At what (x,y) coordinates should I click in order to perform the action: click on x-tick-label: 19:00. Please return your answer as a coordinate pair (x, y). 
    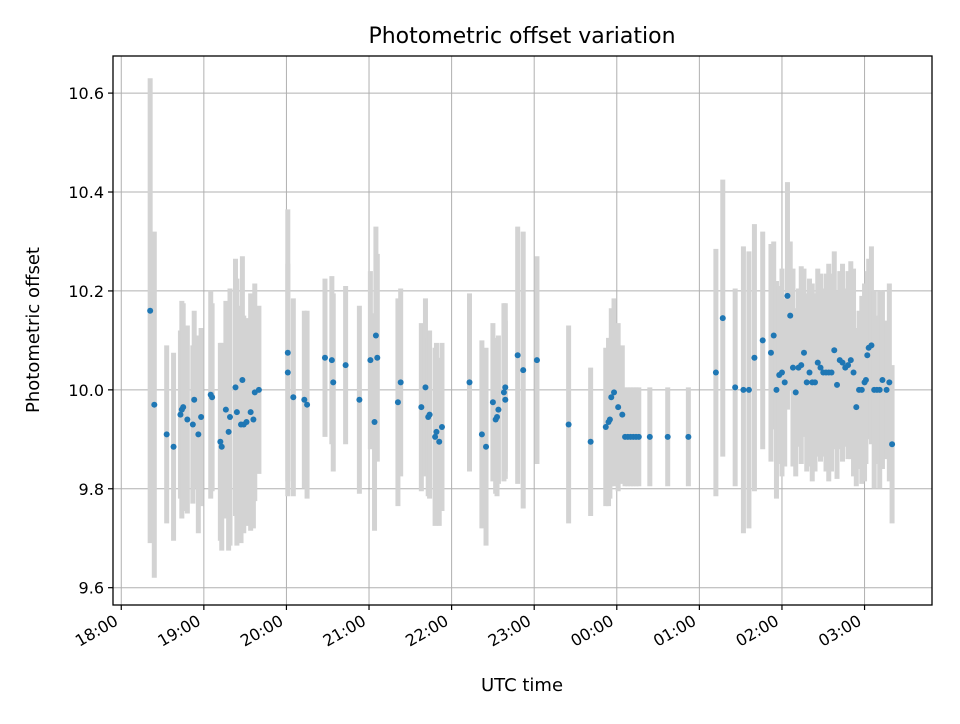
    Looking at the image, I should click on (178, 631).